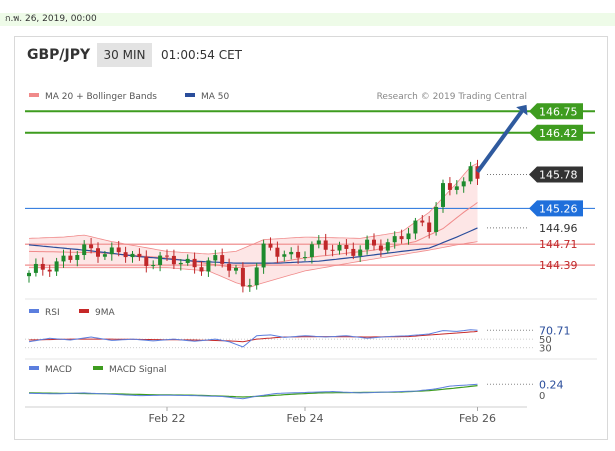 This screenshot has width=615, height=451. I want to click on nine-ma-line, so click(253, 336).